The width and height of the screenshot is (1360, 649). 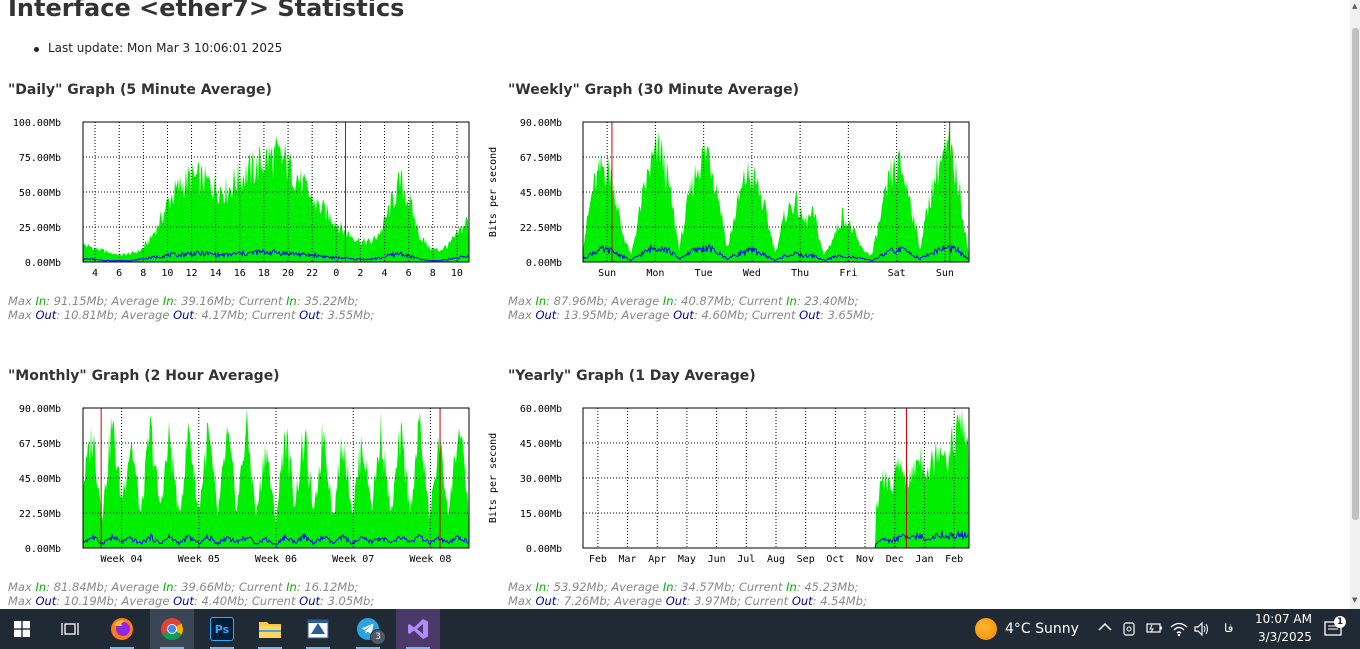 What do you see at coordinates (1285, 637) in the screenshot?
I see `clock-date: 3/3/2025` at bounding box center [1285, 637].